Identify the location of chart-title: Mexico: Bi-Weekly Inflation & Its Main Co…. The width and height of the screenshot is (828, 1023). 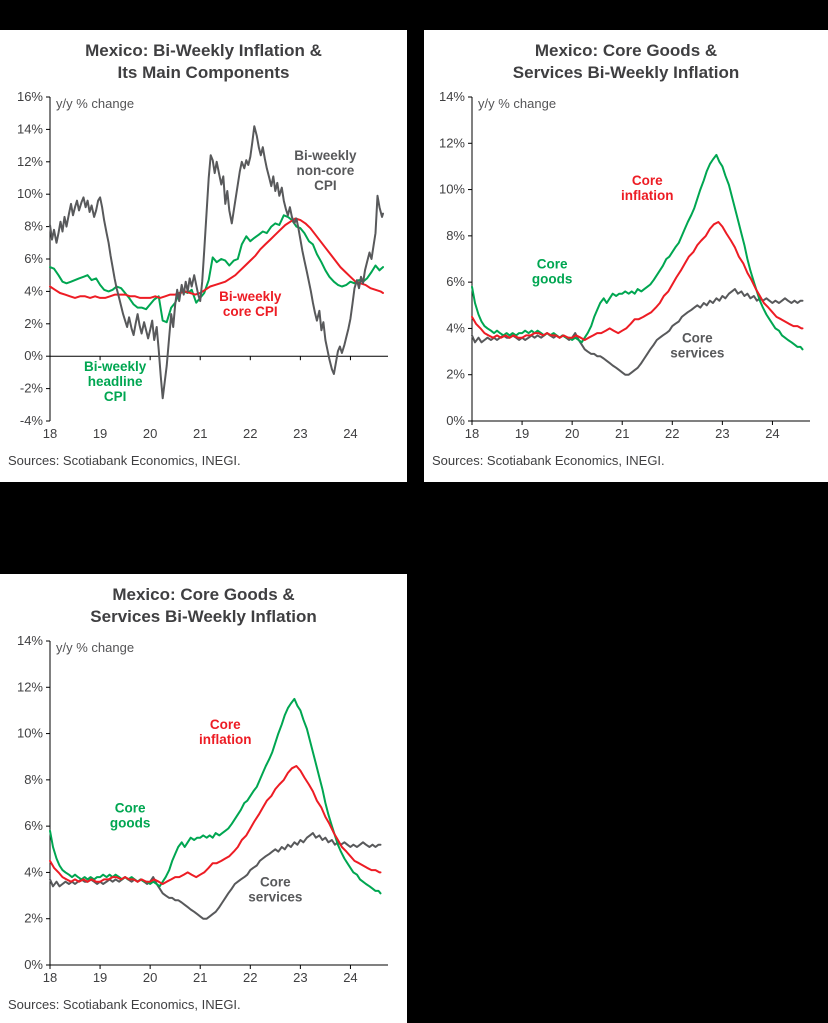
(203, 57).